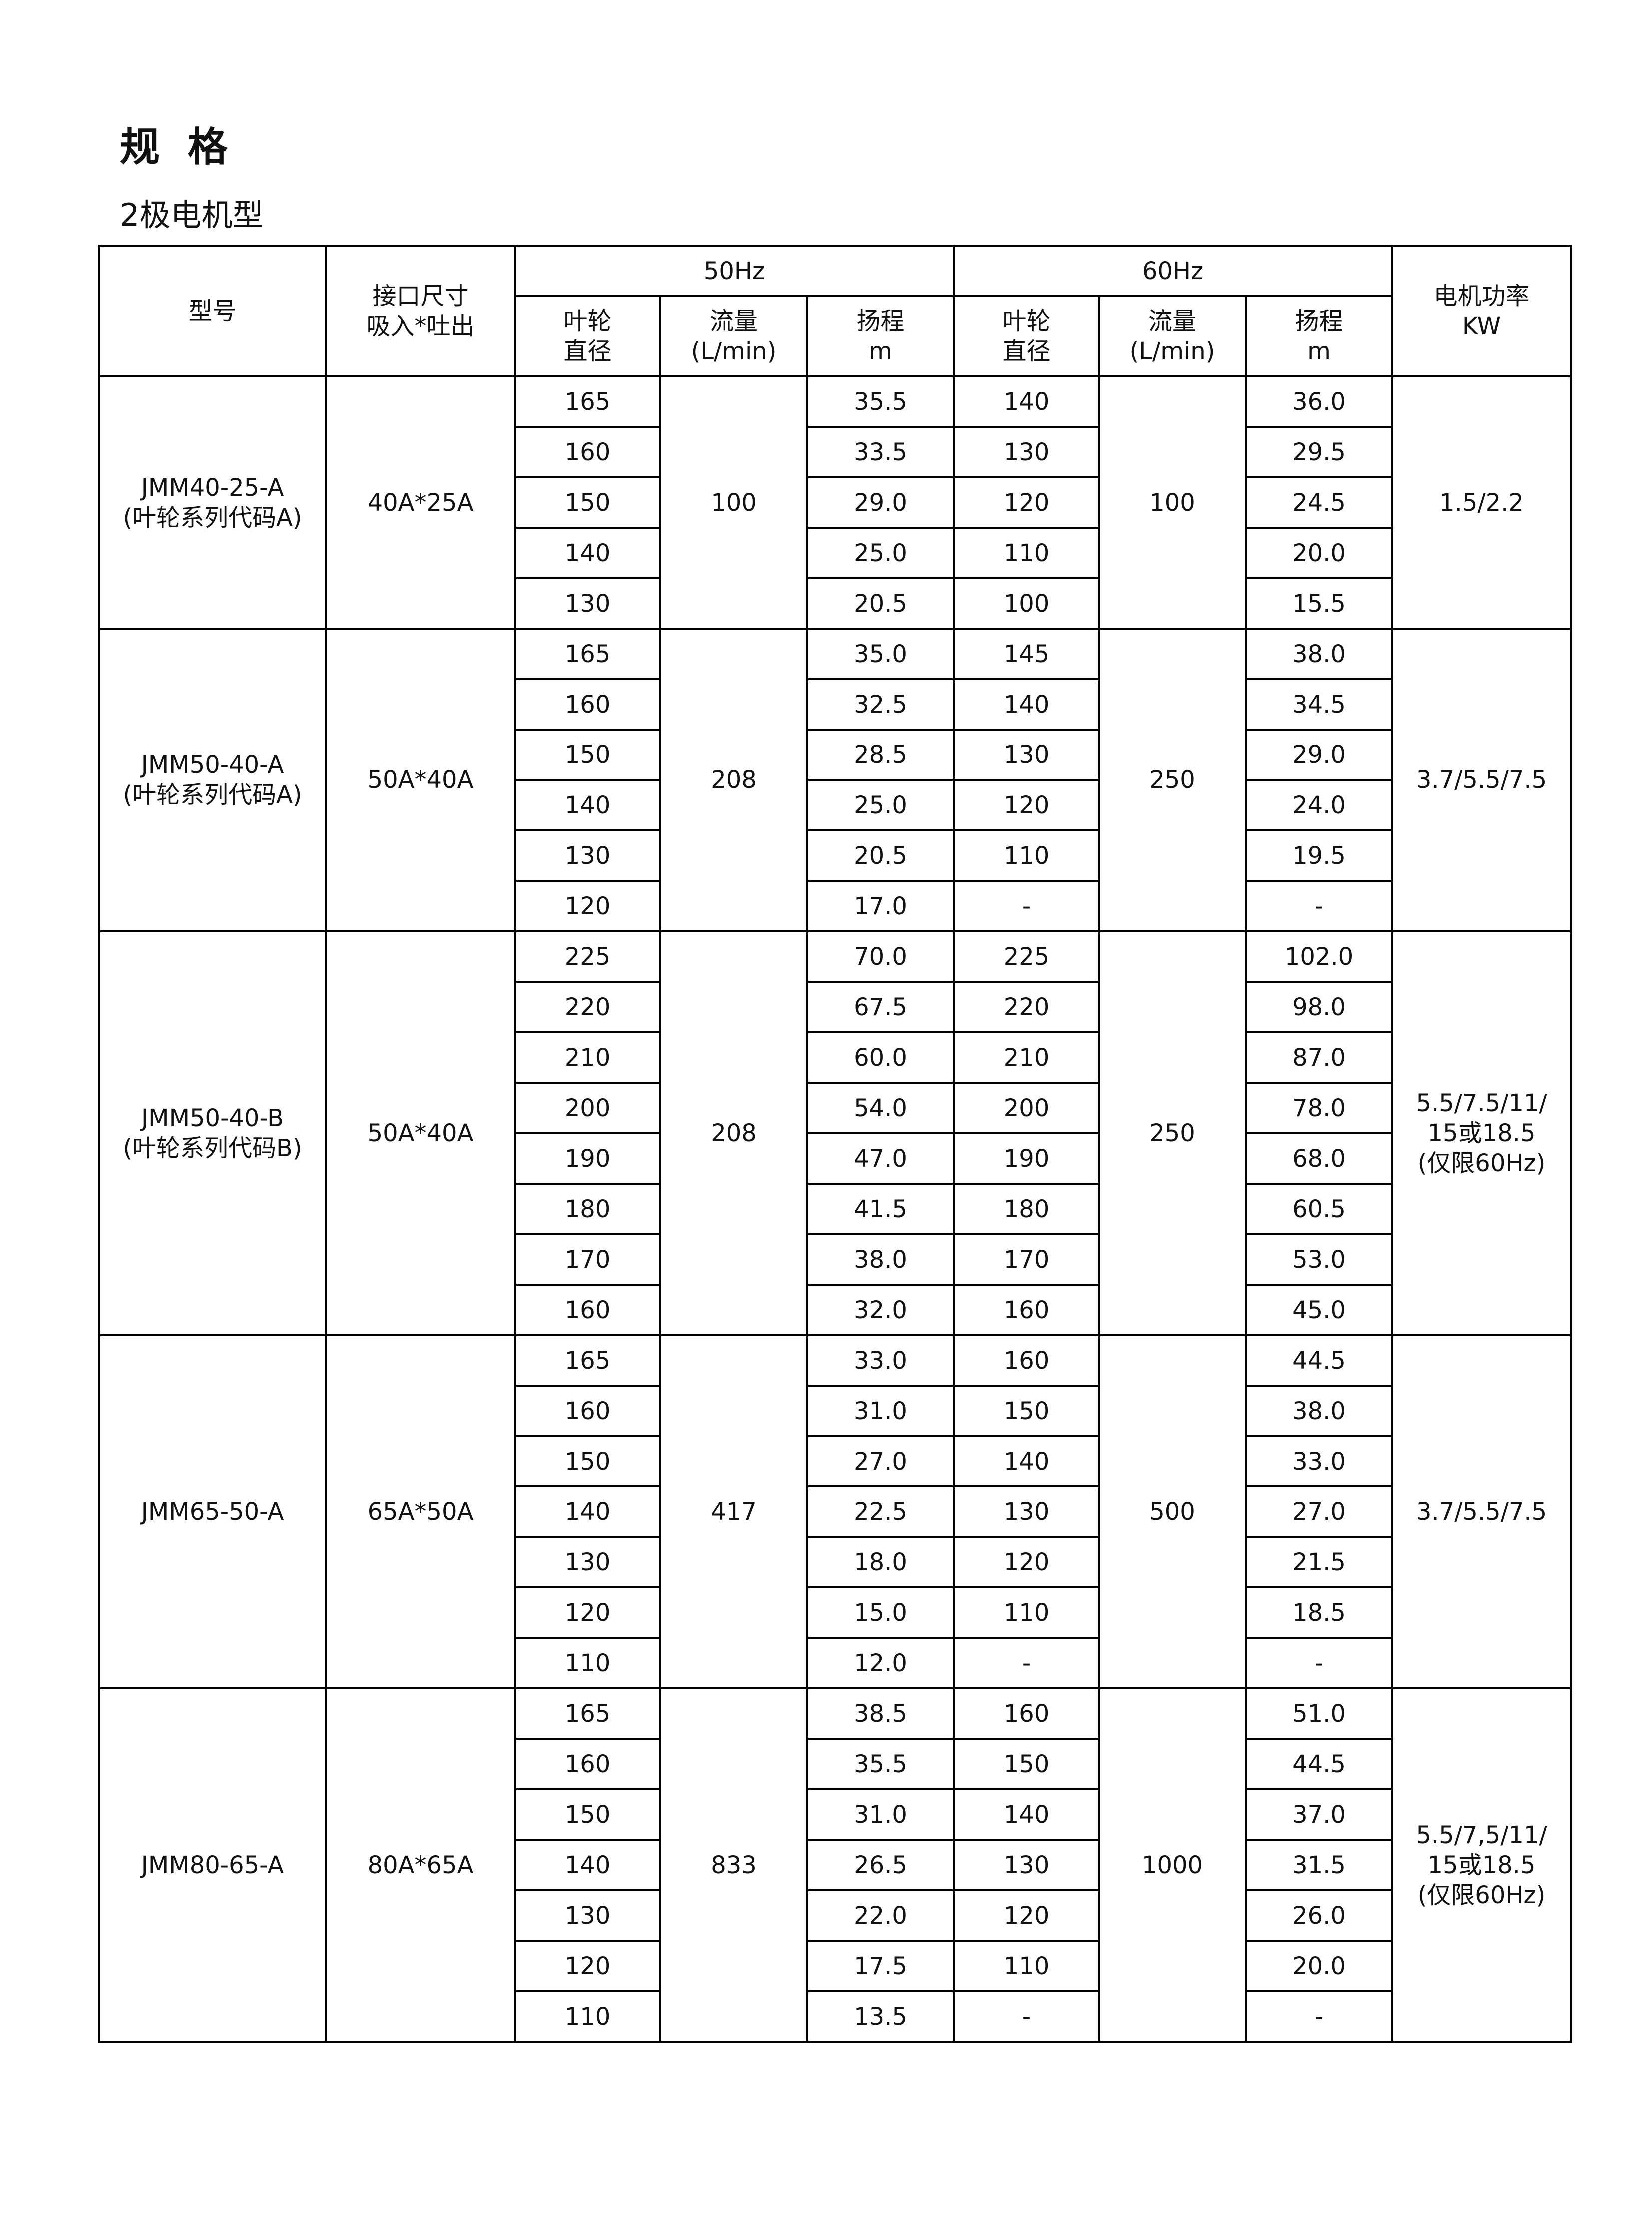 The height and width of the screenshot is (2213, 1652). Describe the element at coordinates (835, 1057) in the screenshot. I see `table-row: 210 60.0 210 87.0` at that location.